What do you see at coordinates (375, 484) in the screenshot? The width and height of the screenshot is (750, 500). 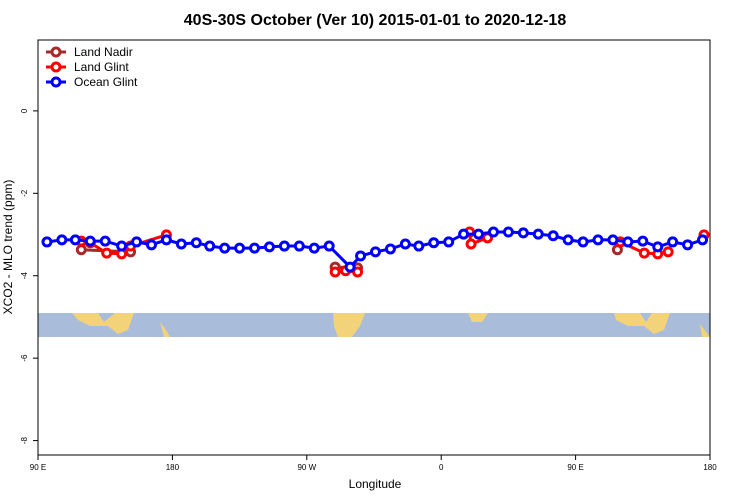 I see `x-axis-label: Longitude` at bounding box center [375, 484].